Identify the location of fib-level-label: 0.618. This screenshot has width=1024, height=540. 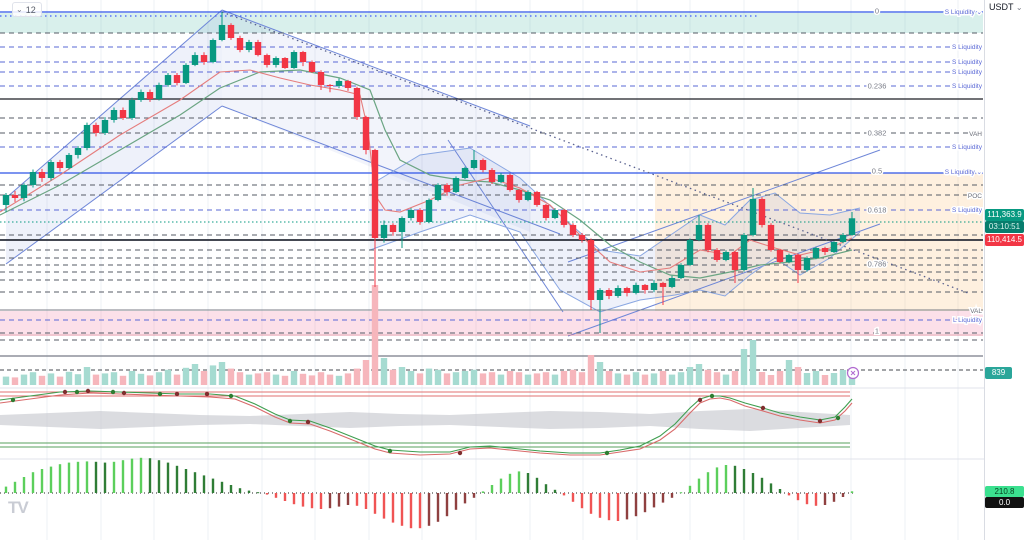
(877, 210).